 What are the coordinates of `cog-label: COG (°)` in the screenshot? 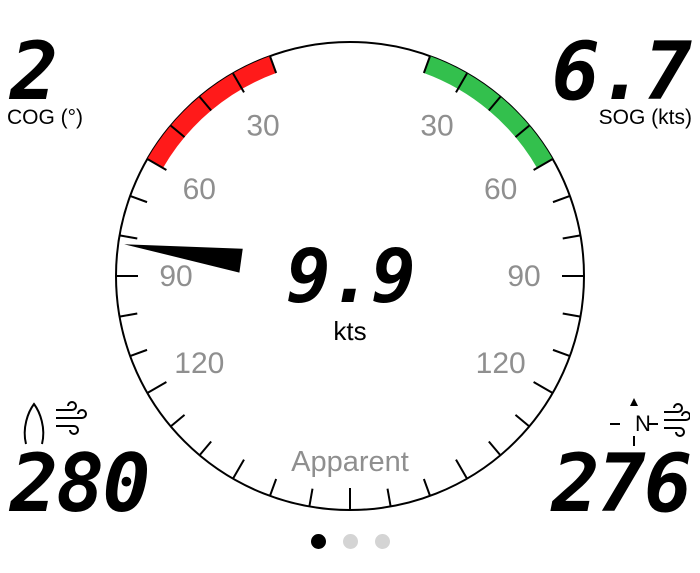 It's located at (45, 117).